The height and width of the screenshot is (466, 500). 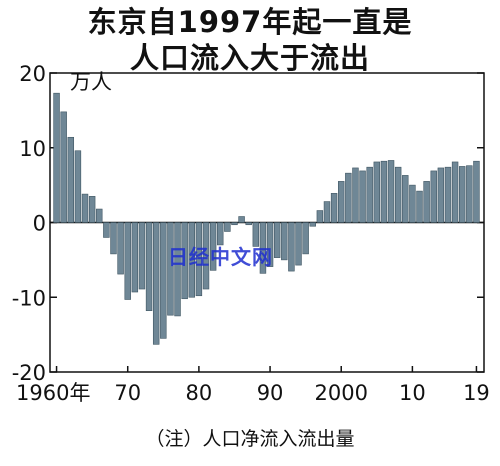 I want to click on bar-2017, so click(x=462, y=194).